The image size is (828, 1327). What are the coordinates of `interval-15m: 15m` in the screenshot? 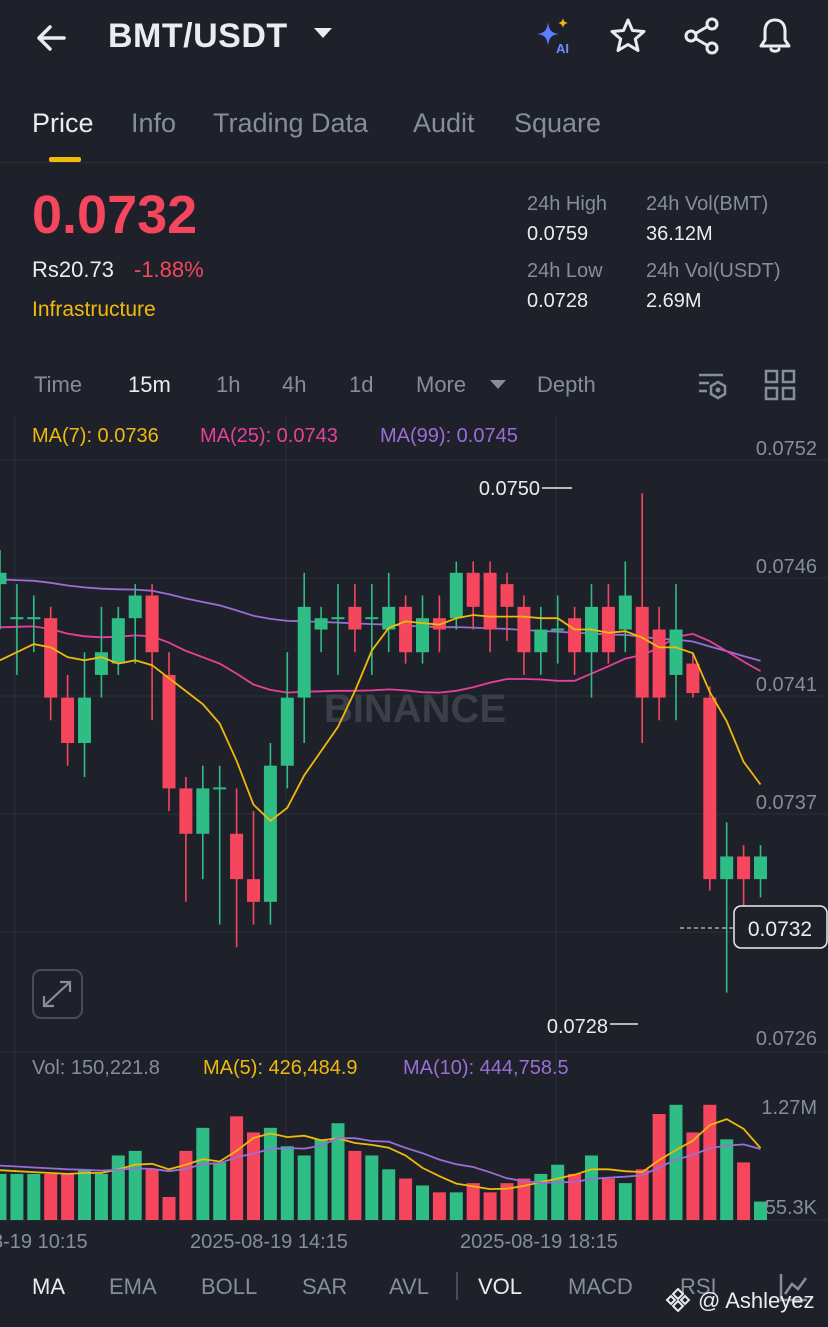 It's located at (149, 384).